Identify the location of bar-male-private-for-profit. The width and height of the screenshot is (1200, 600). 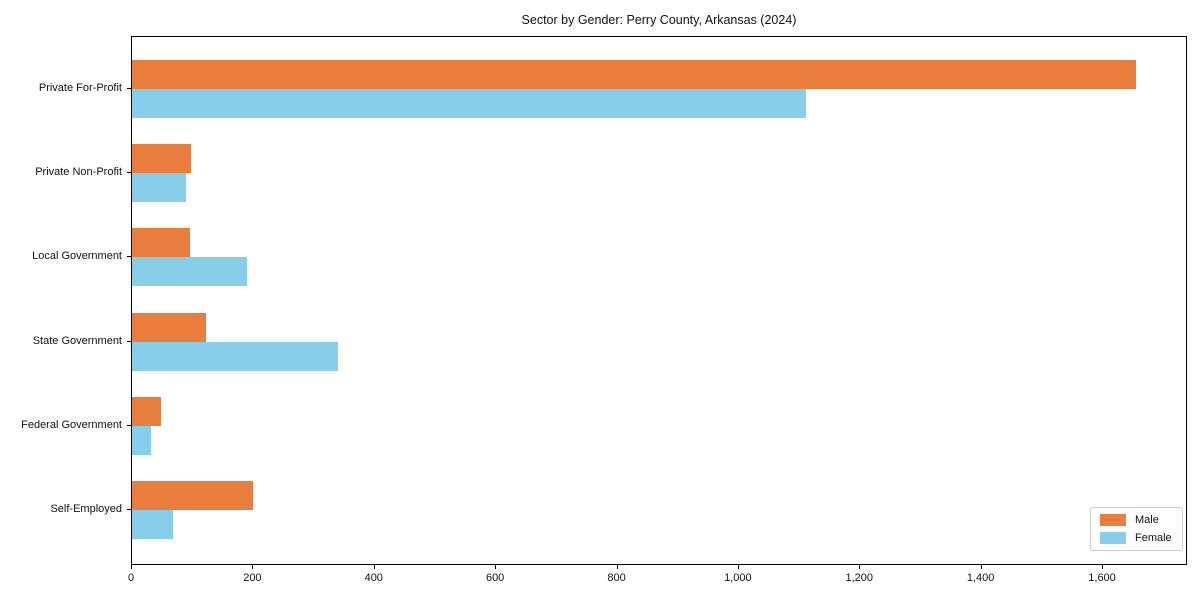
(634, 74).